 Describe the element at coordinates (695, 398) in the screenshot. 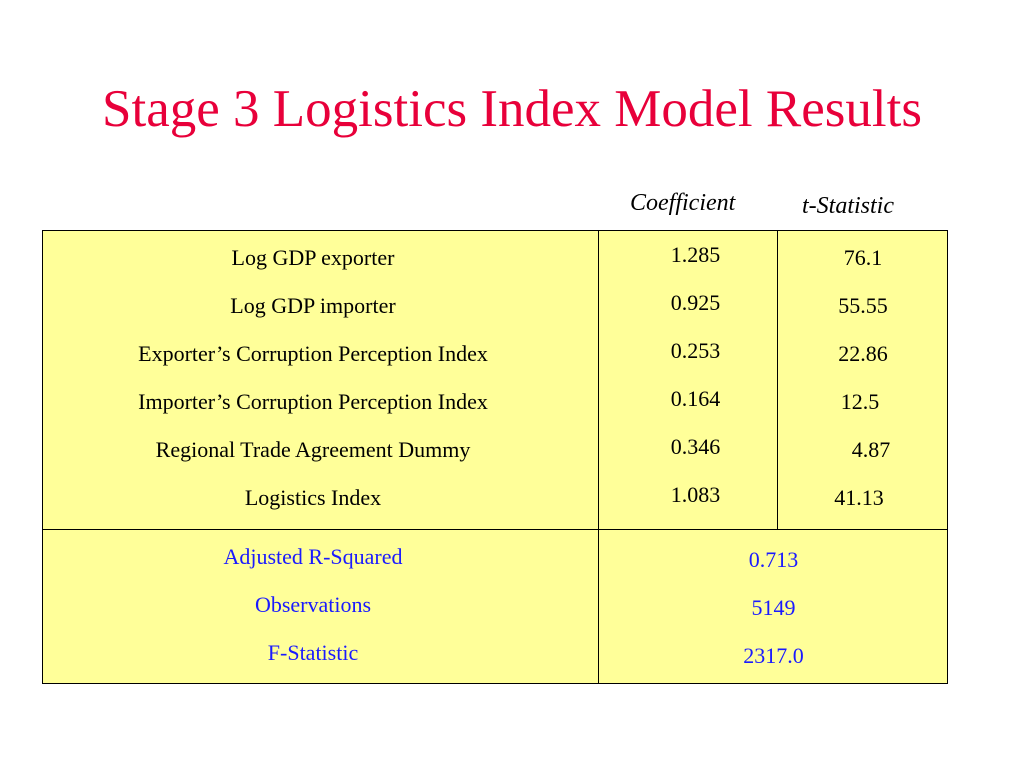

I see `coefficient-value: 0.164` at that location.